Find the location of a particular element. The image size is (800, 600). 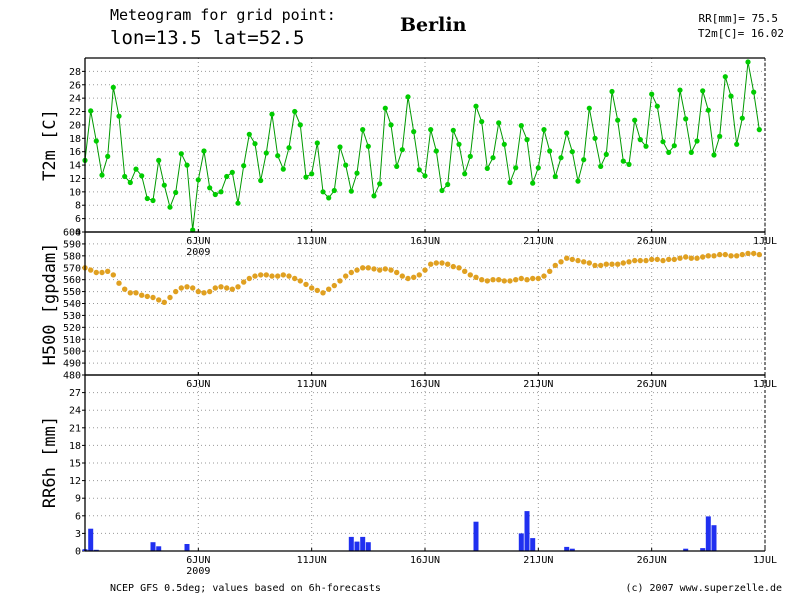

y-tick-label: 26 is located at coordinates (75, 85).